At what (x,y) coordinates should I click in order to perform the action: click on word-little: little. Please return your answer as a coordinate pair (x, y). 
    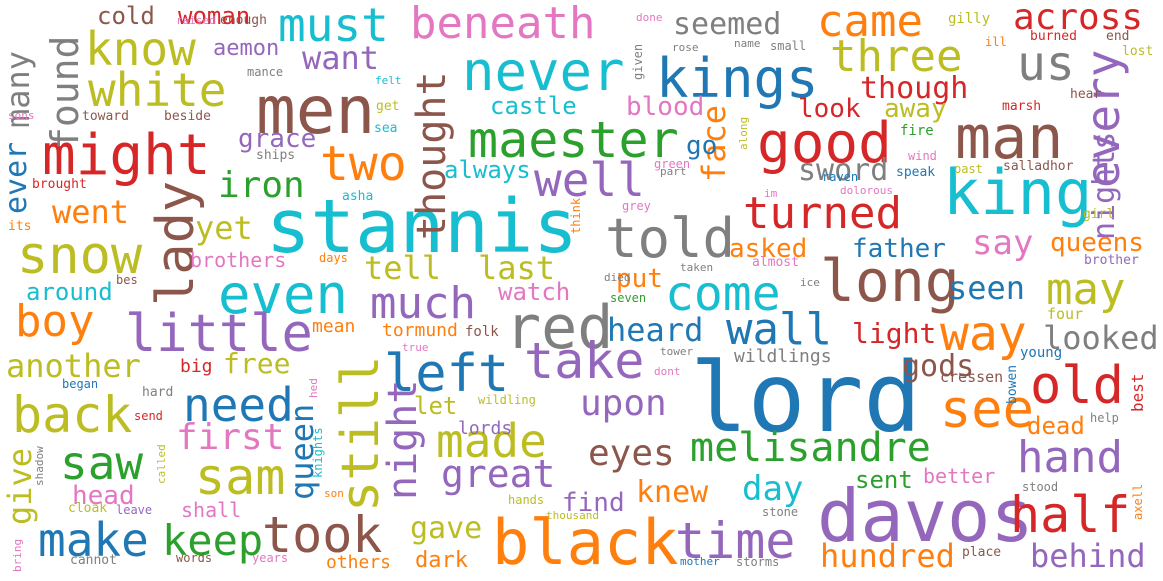
    Looking at the image, I should click on (219, 334).